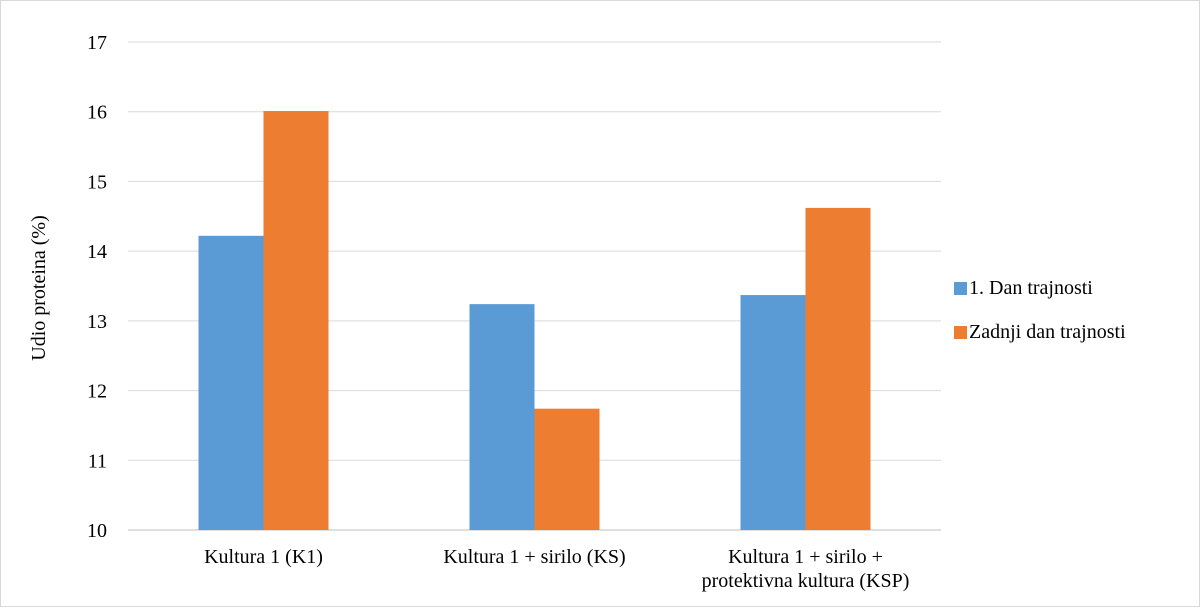 Image resolution: width=1200 pixels, height=611 pixels. What do you see at coordinates (97, 43) in the screenshot?
I see `y-tick-label: 17` at bounding box center [97, 43].